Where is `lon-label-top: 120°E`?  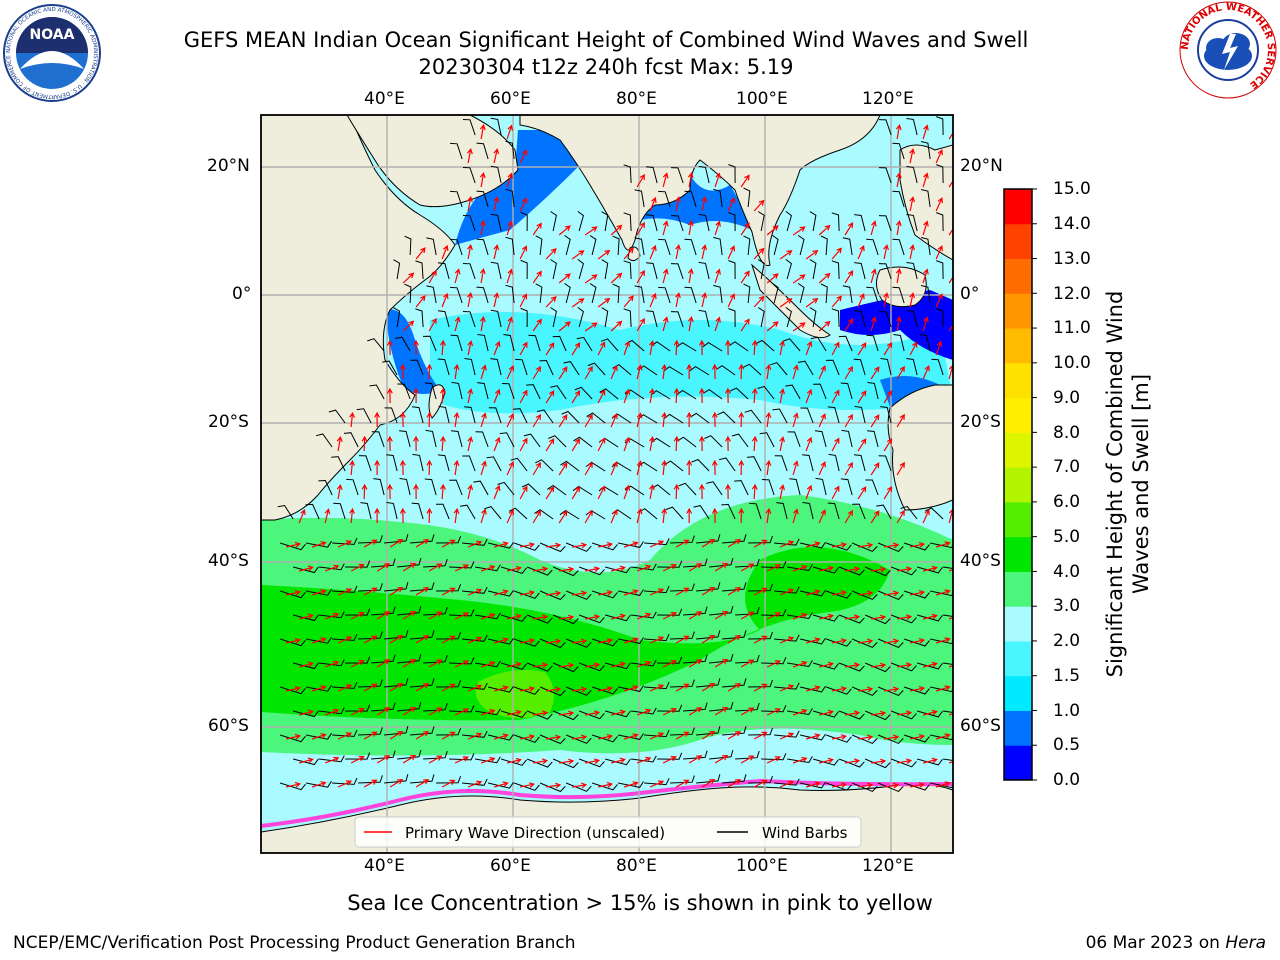
lon-label-top: 120°E is located at coordinates (888, 99).